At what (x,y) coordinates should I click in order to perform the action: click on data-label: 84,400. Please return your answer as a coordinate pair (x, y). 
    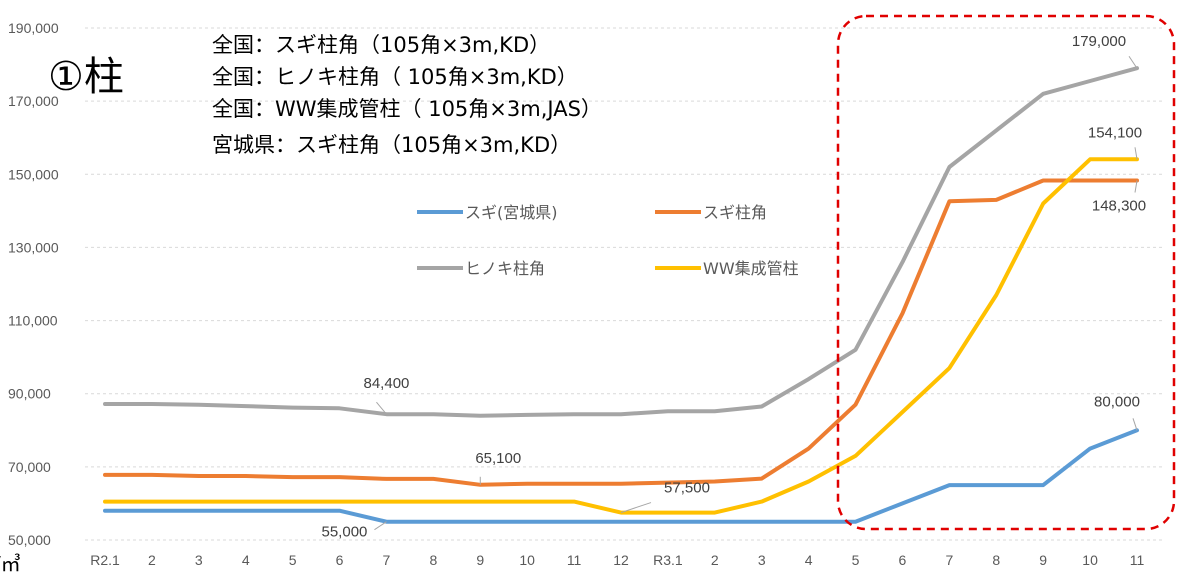
    Looking at the image, I should click on (387, 383).